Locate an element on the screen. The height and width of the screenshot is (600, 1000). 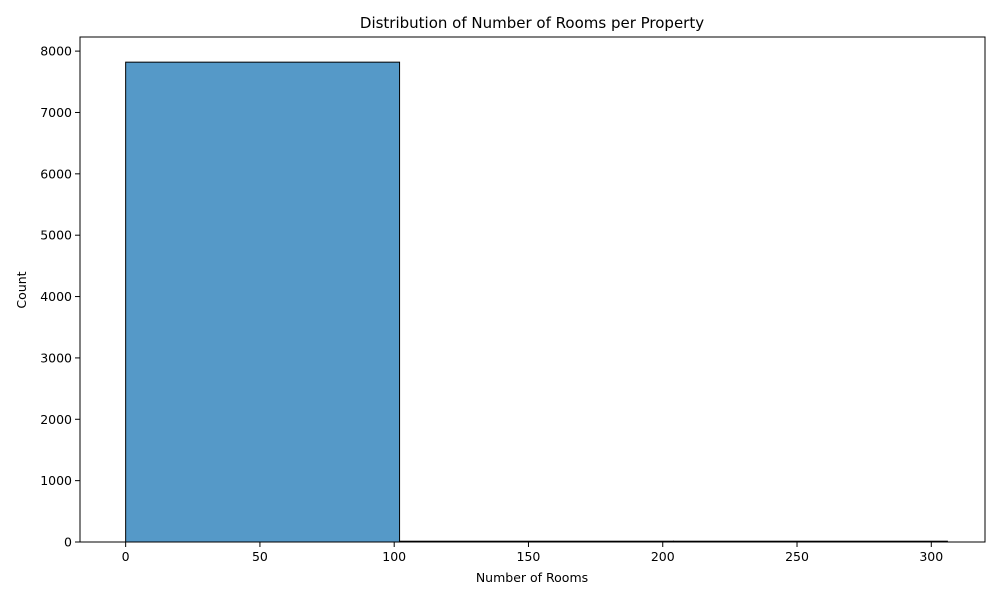
x-axis-label: Number of Rooms is located at coordinates (532, 577).